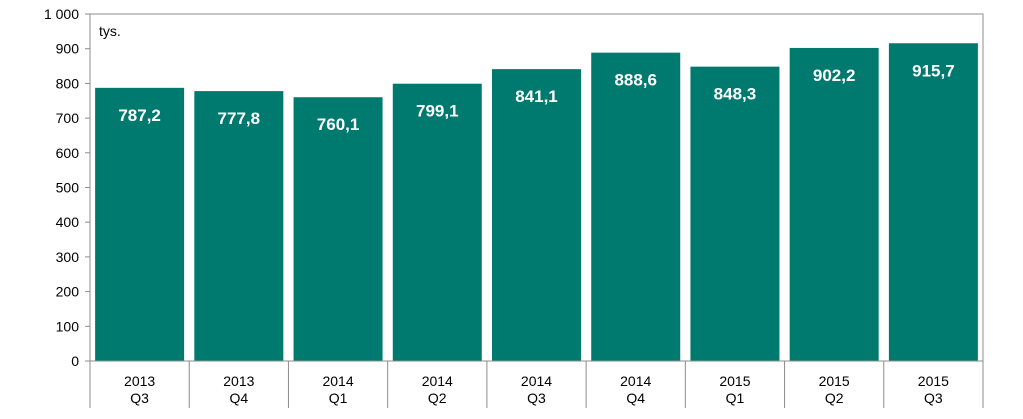 The image size is (1023, 419). Describe the element at coordinates (68, 292) in the screenshot. I see `y-tick-label: 200` at that location.